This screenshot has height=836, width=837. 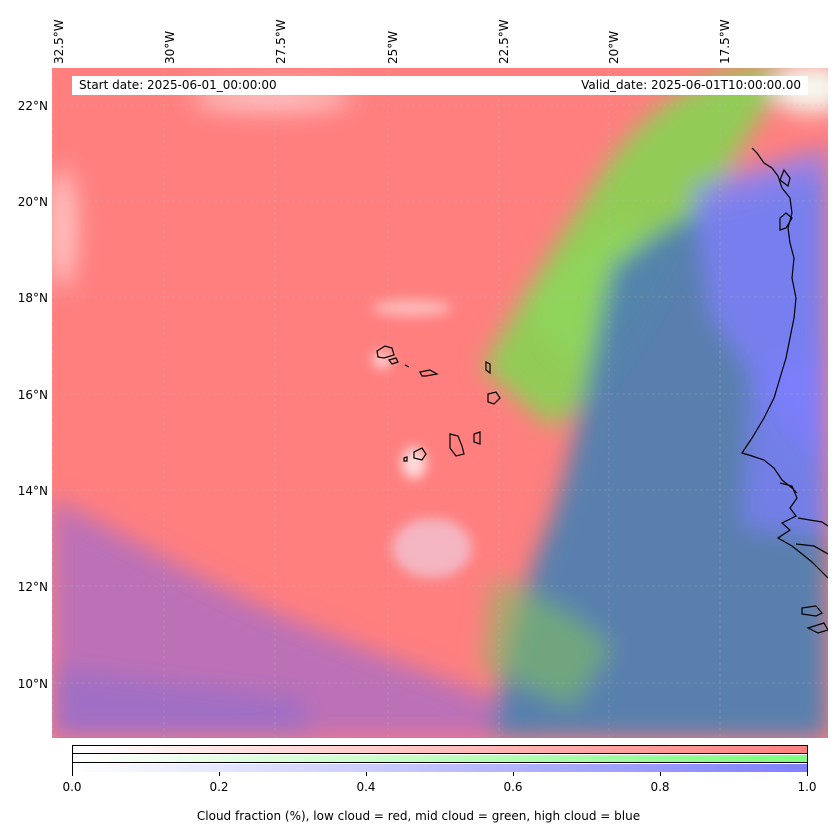 I want to click on colorbar-mid-cloud, so click(x=440, y=759).